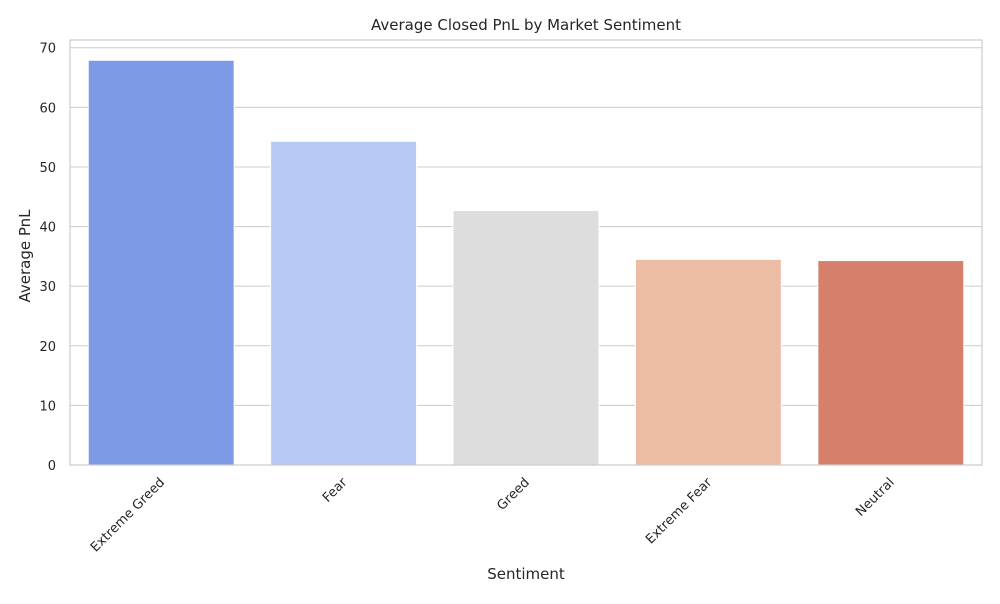  Describe the element at coordinates (52, 466) in the screenshot. I see `y-tick-label: 0` at that location.